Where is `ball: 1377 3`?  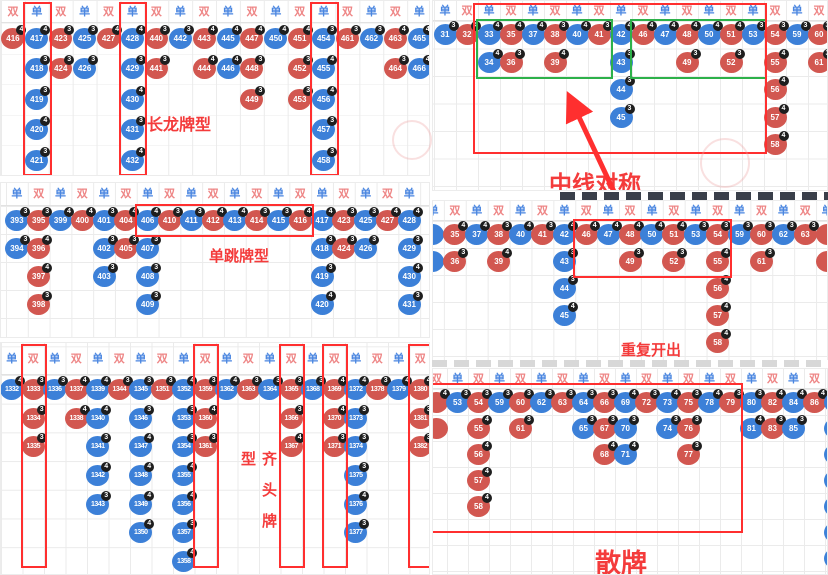 ball: 1377 3 is located at coordinates (357, 531).